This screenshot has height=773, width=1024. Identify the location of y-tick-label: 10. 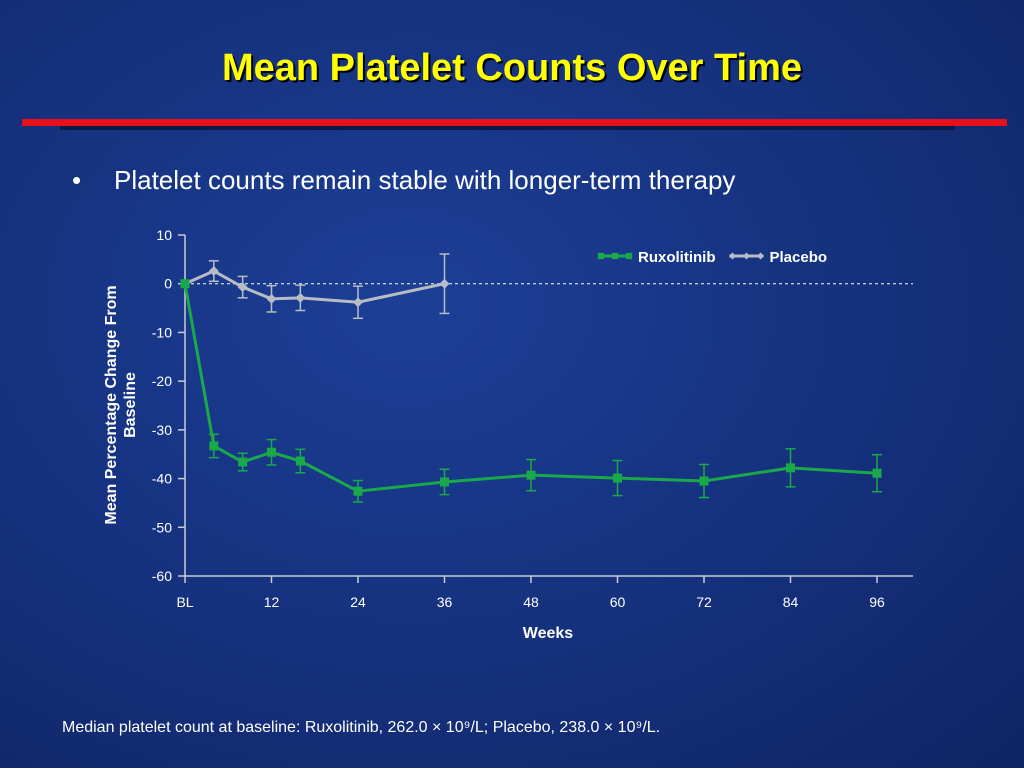
(164, 235).